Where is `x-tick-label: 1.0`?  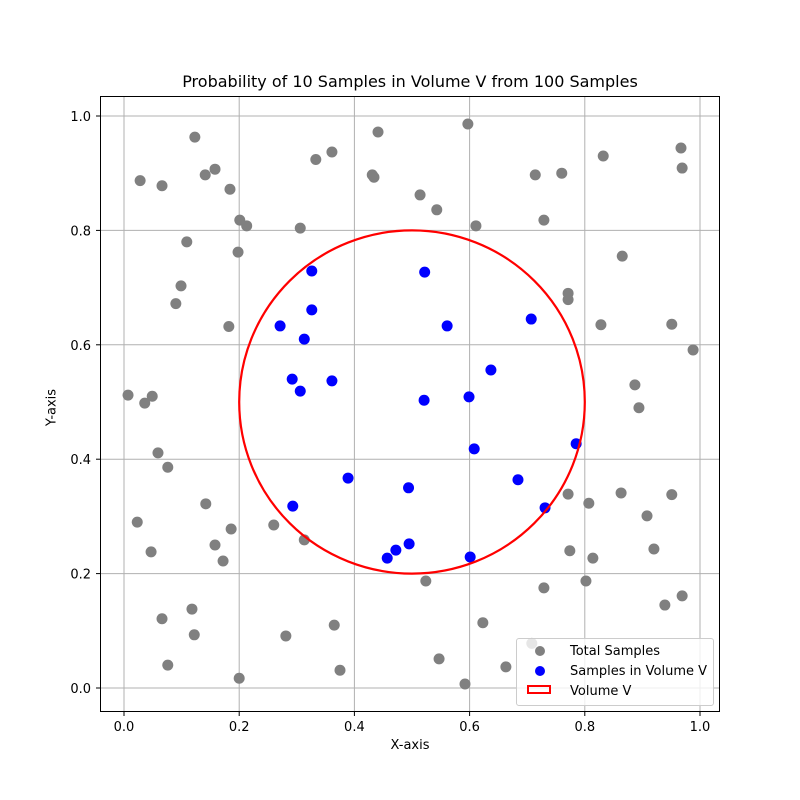
x-tick-label: 1.0 is located at coordinates (700, 727).